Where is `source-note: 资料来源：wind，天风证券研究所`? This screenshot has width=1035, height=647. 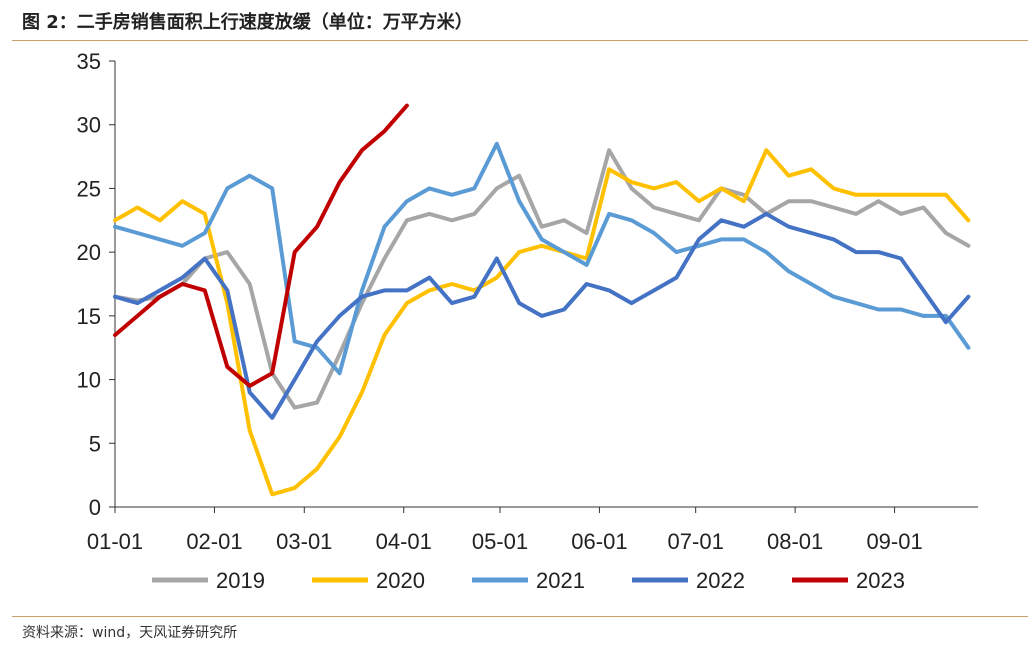
source-note: 资料来源：wind，天风证券研究所 is located at coordinates (130, 633).